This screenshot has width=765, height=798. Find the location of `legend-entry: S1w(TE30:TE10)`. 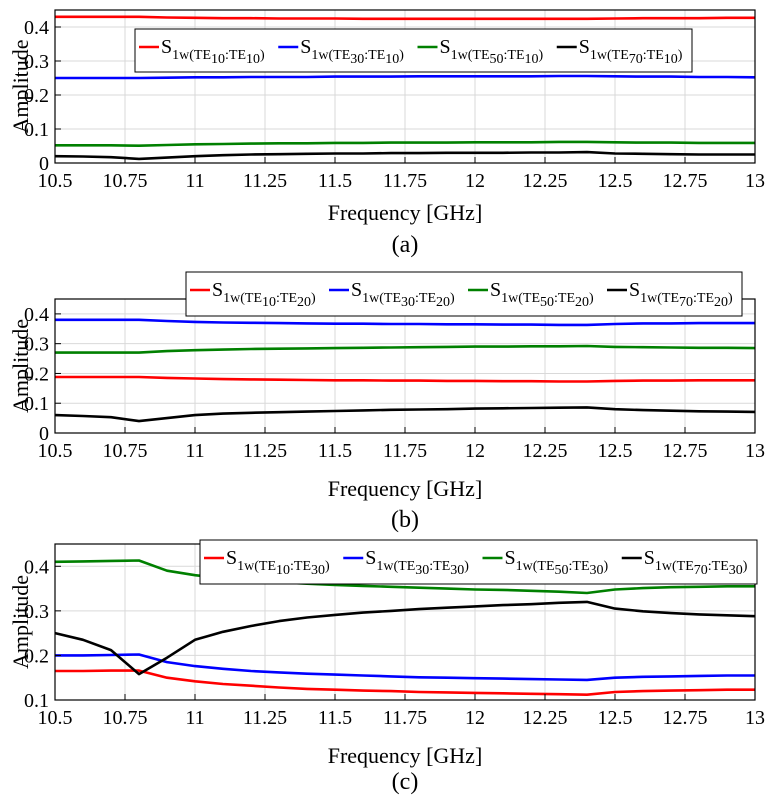

legend-entry: S1w(TE30:TE10) is located at coordinates (352, 51).